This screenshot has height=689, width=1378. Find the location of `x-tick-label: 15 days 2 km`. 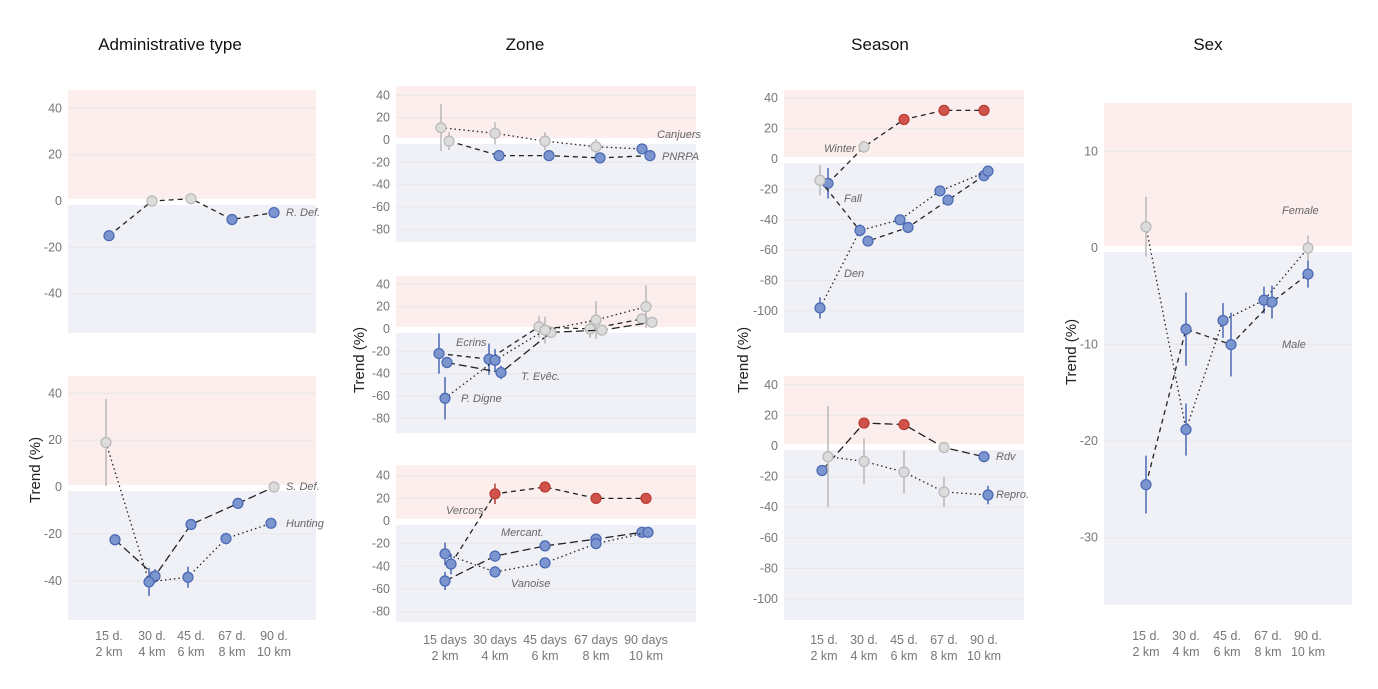

x-tick-label: 15 days 2 km is located at coordinates (445, 648).